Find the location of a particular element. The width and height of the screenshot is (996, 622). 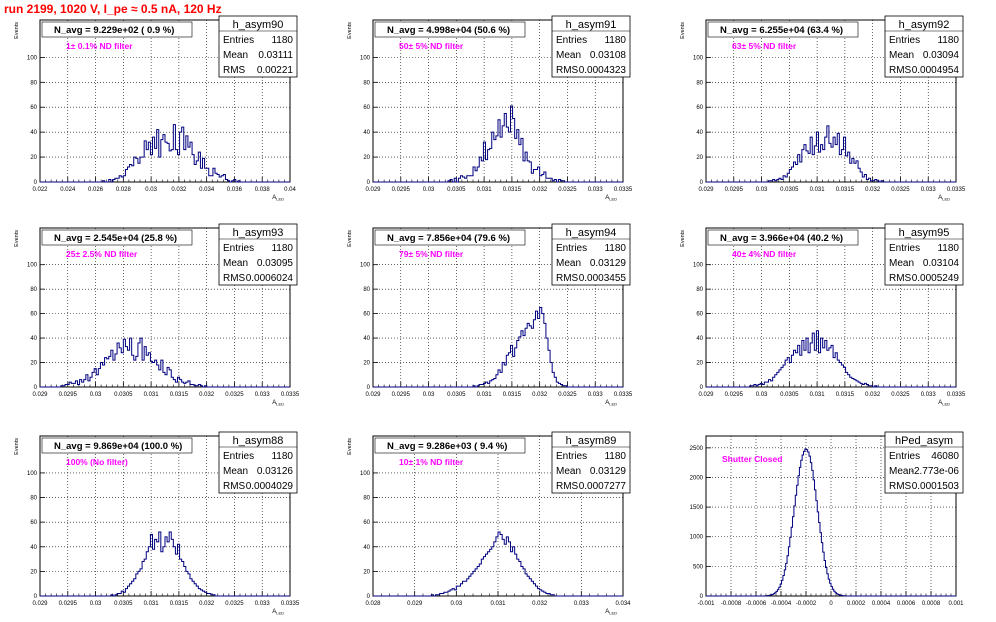

stats-value: 46080 is located at coordinates (945, 456).